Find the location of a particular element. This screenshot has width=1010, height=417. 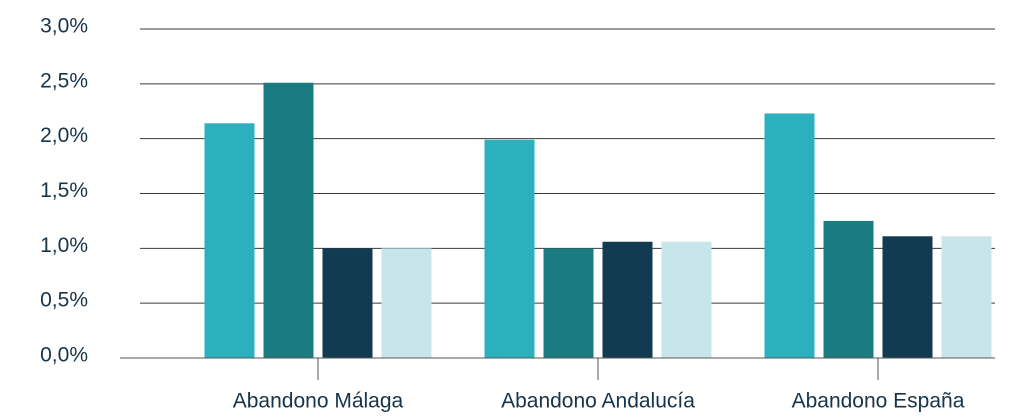

x-tick-label: Abandono Andalucía is located at coordinates (598, 401).